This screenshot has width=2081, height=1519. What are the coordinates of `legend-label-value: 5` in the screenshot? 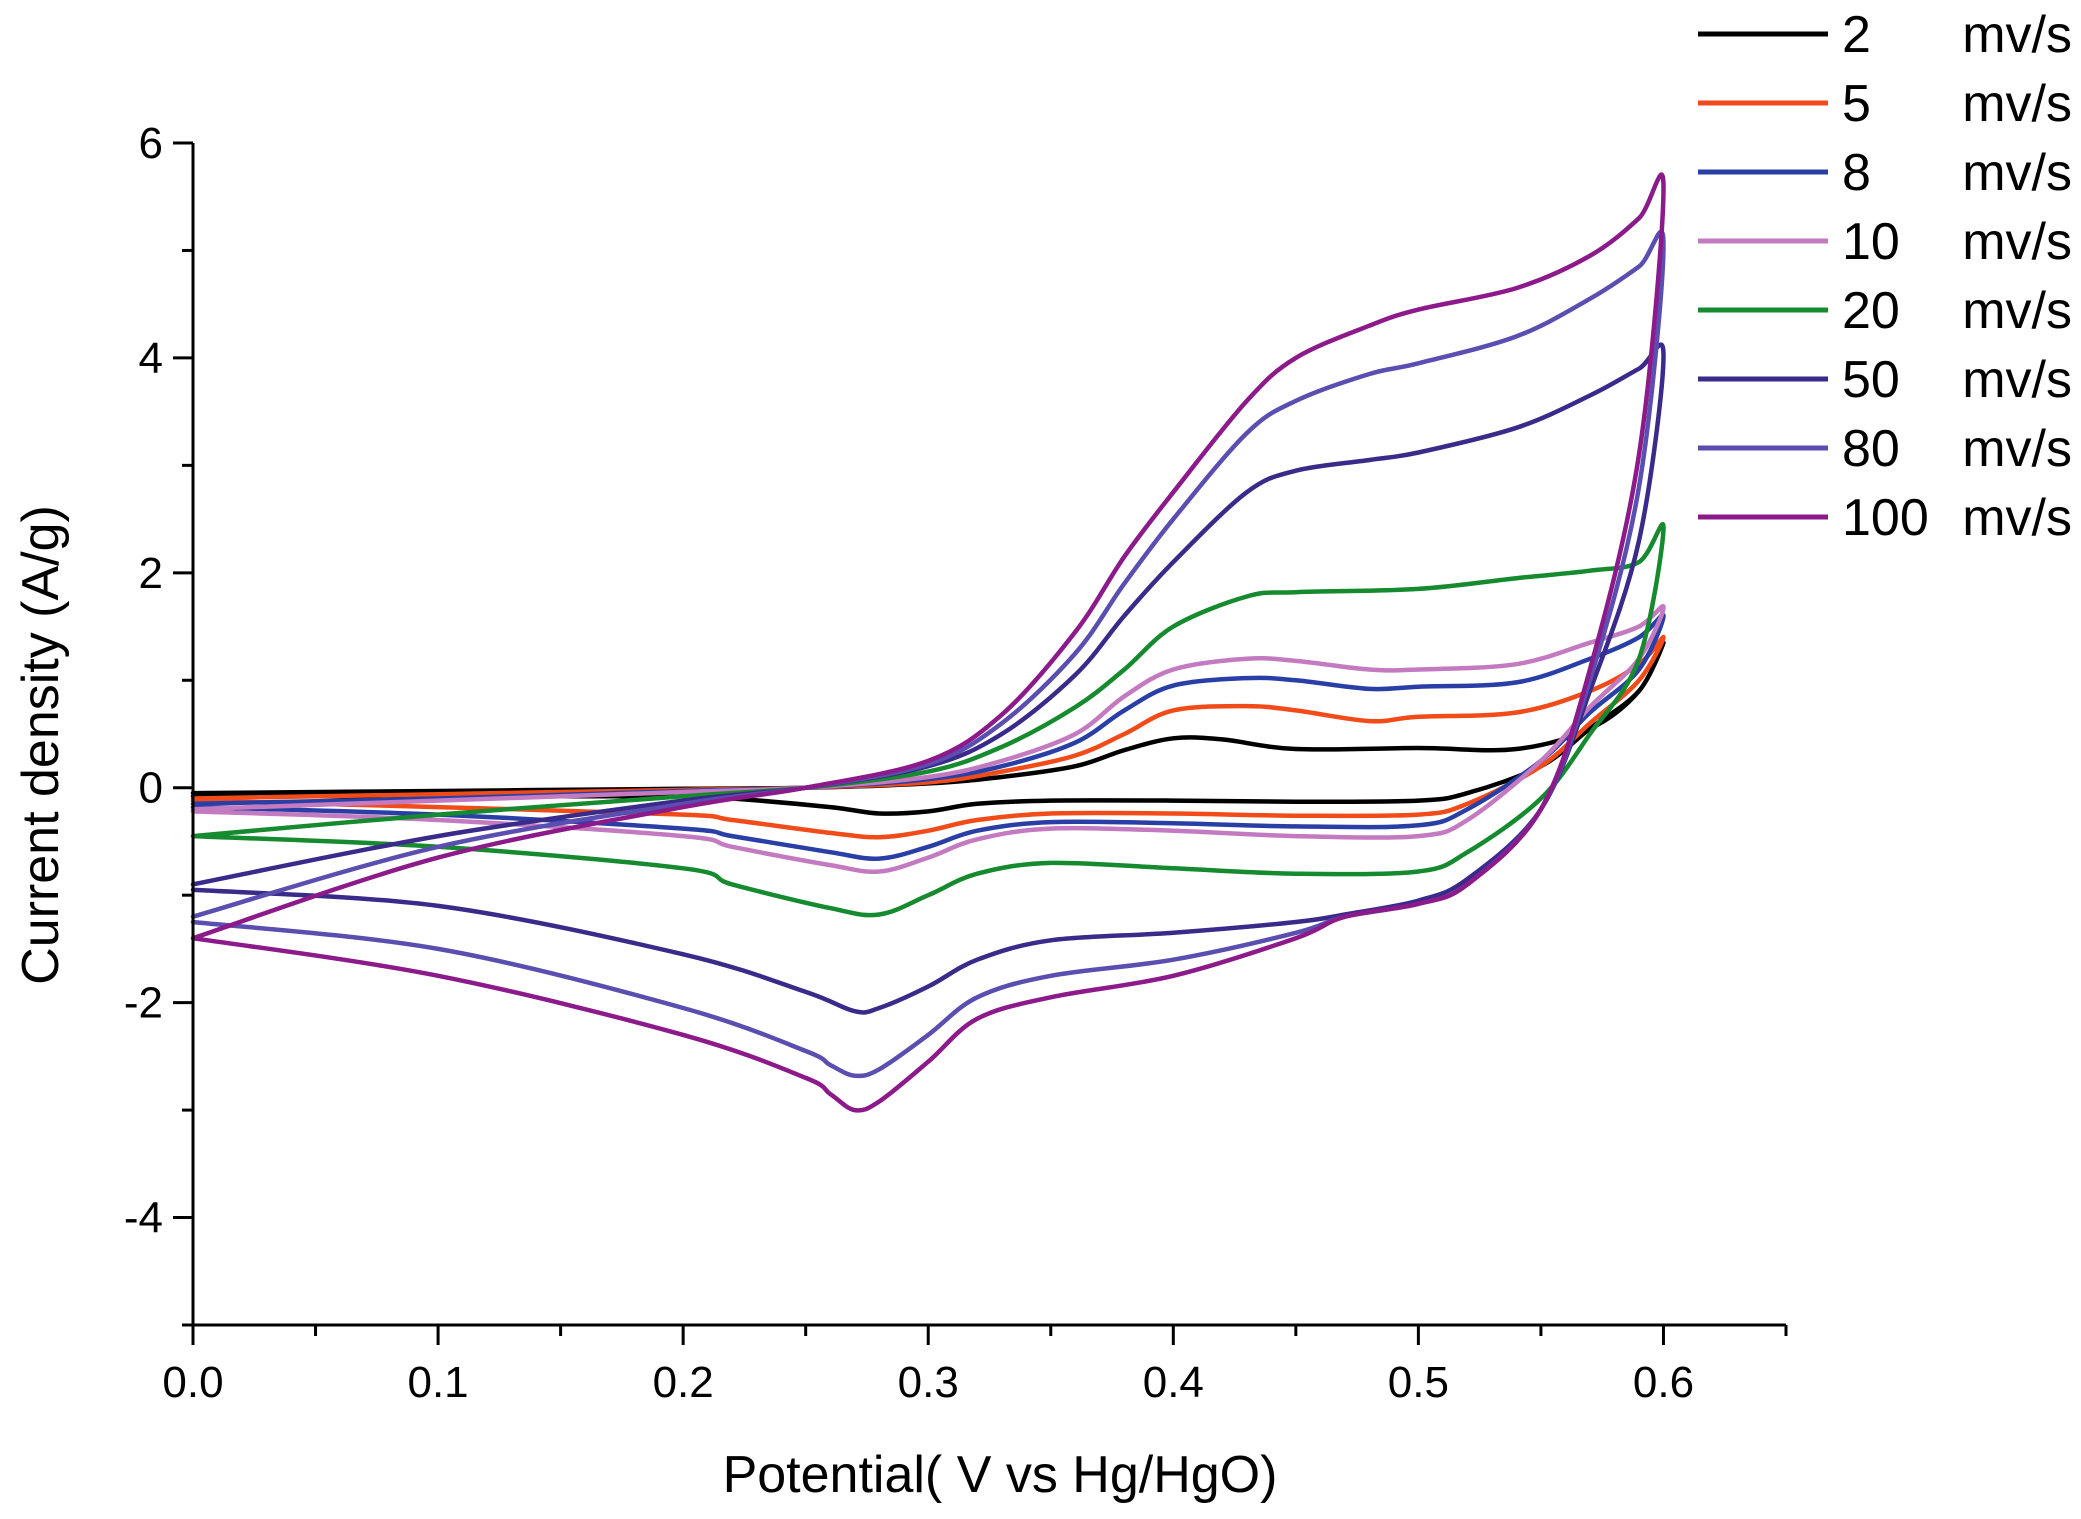 It's located at (1856, 104).